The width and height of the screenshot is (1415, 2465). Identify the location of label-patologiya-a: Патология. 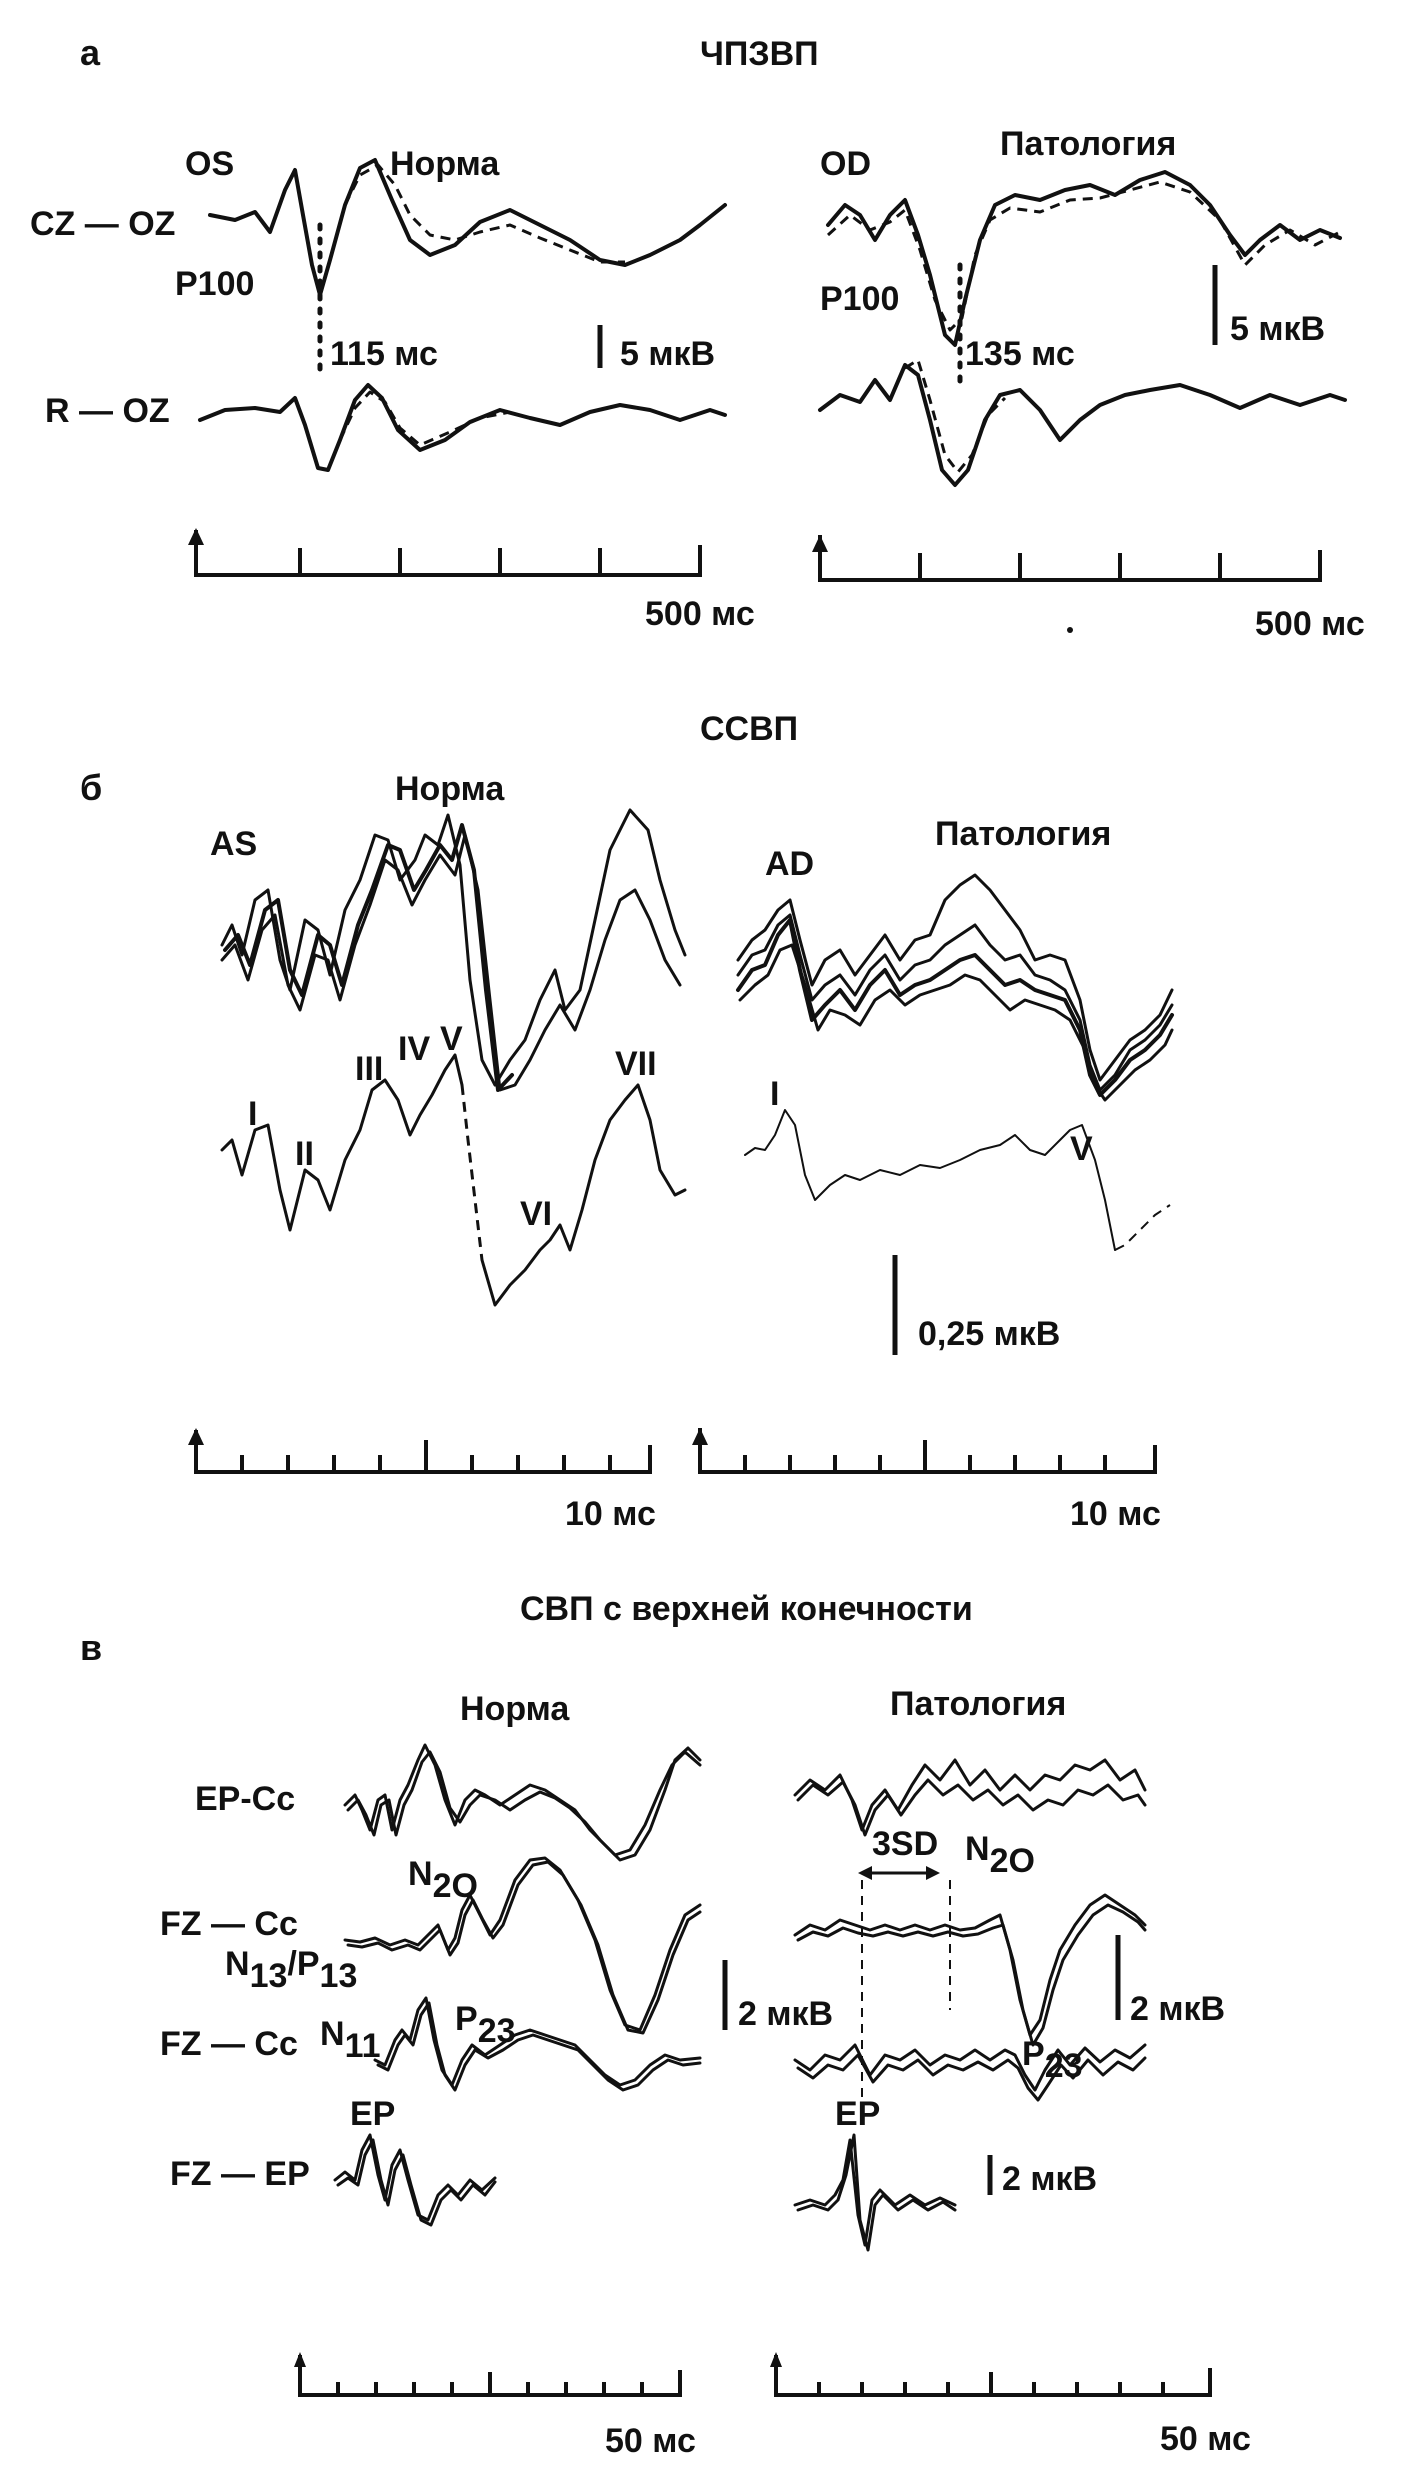
(1088, 144).